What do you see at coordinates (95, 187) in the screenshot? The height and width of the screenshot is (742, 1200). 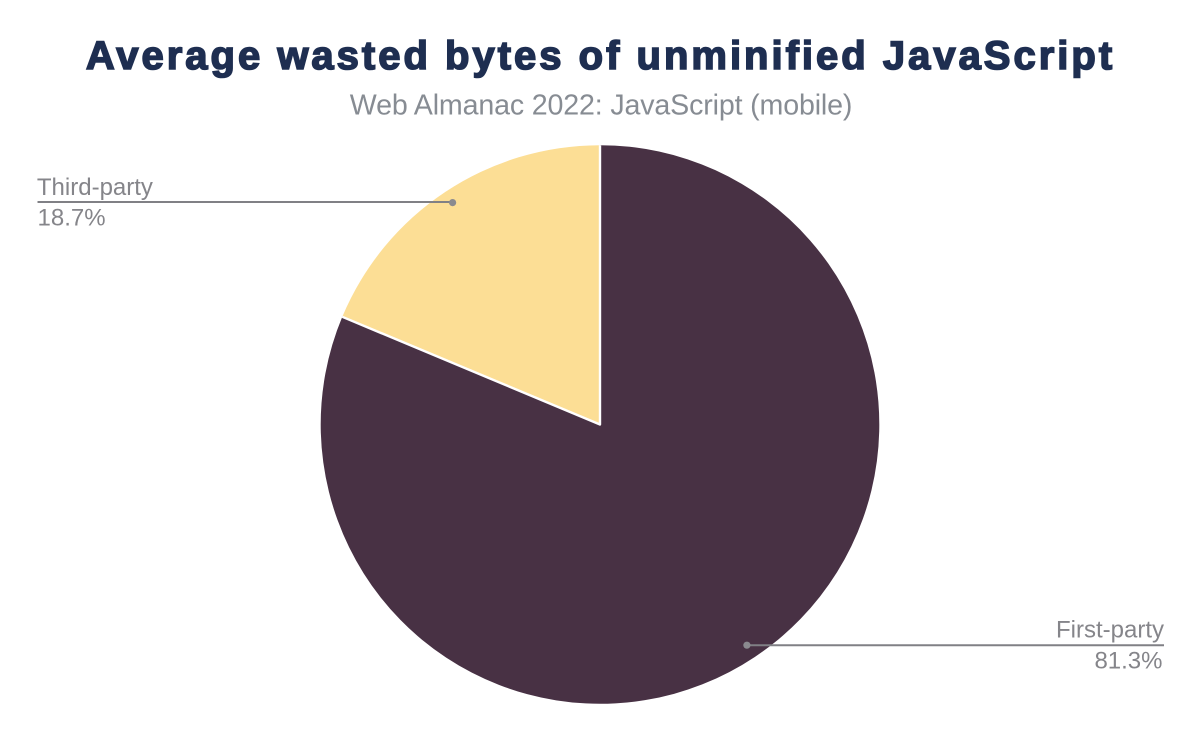 I see `svg-text: Third-party` at bounding box center [95, 187].